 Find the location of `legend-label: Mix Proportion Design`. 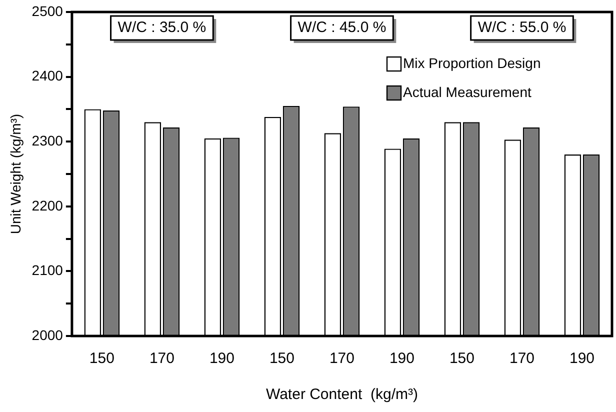

legend-label: Mix Proportion Design is located at coordinates (472, 62).